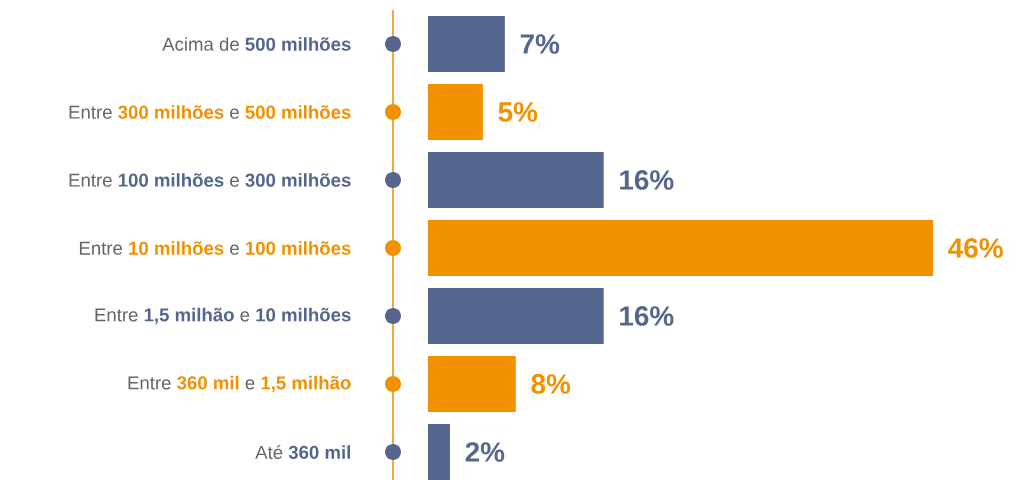 This screenshot has width=1034, height=480. What do you see at coordinates (239, 384) in the screenshot?
I see `y-tick-label: Entre 360 mil e 1,5 milhão` at bounding box center [239, 384].